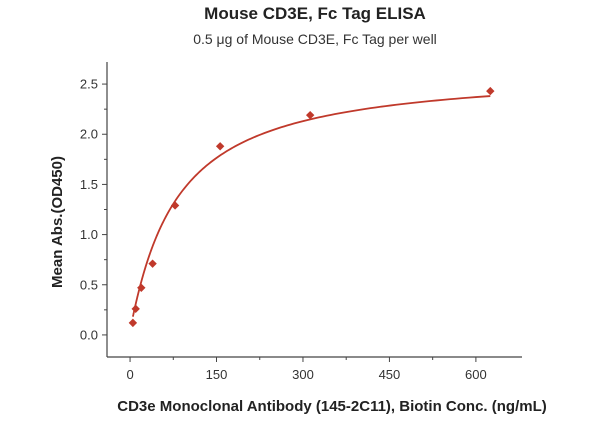 The image size is (600, 421). What do you see at coordinates (315, 13) in the screenshot?
I see `chart-title: Mouse CD3E, Fc Tag ELISA` at bounding box center [315, 13].